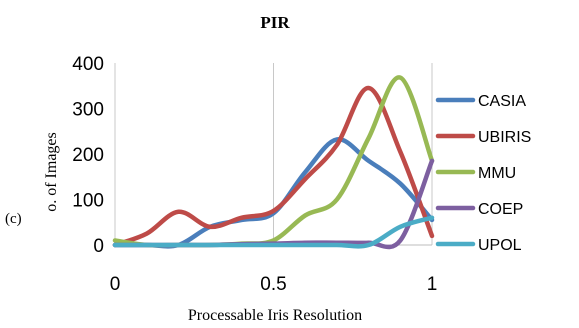 This screenshot has width=579, height=328. I want to click on legend-label-casia: CASIA, so click(502, 101).